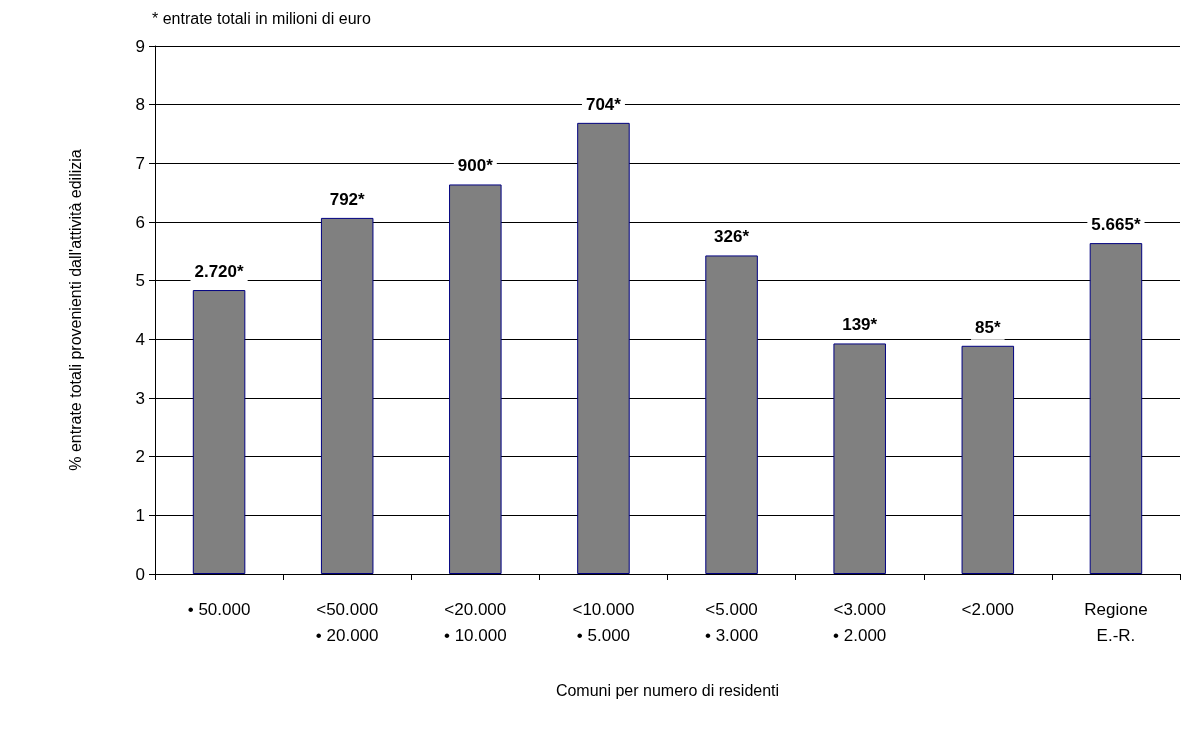 This screenshot has width=1183, height=732. What do you see at coordinates (140, 281) in the screenshot?
I see `y-tick-label: 5` at bounding box center [140, 281].